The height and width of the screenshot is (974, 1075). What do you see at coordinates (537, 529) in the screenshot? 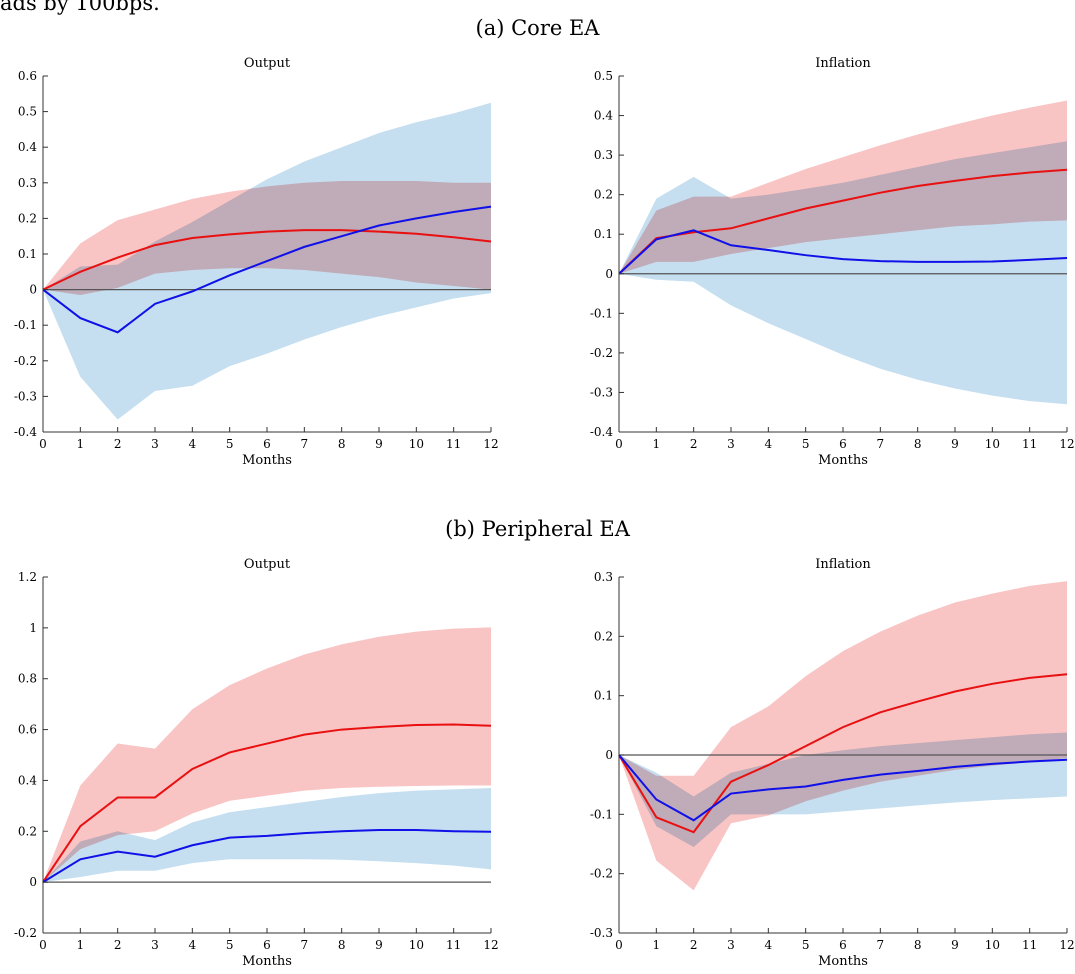
I see `section-title-peripheral: (b) Peripheral EA` at bounding box center [537, 529].